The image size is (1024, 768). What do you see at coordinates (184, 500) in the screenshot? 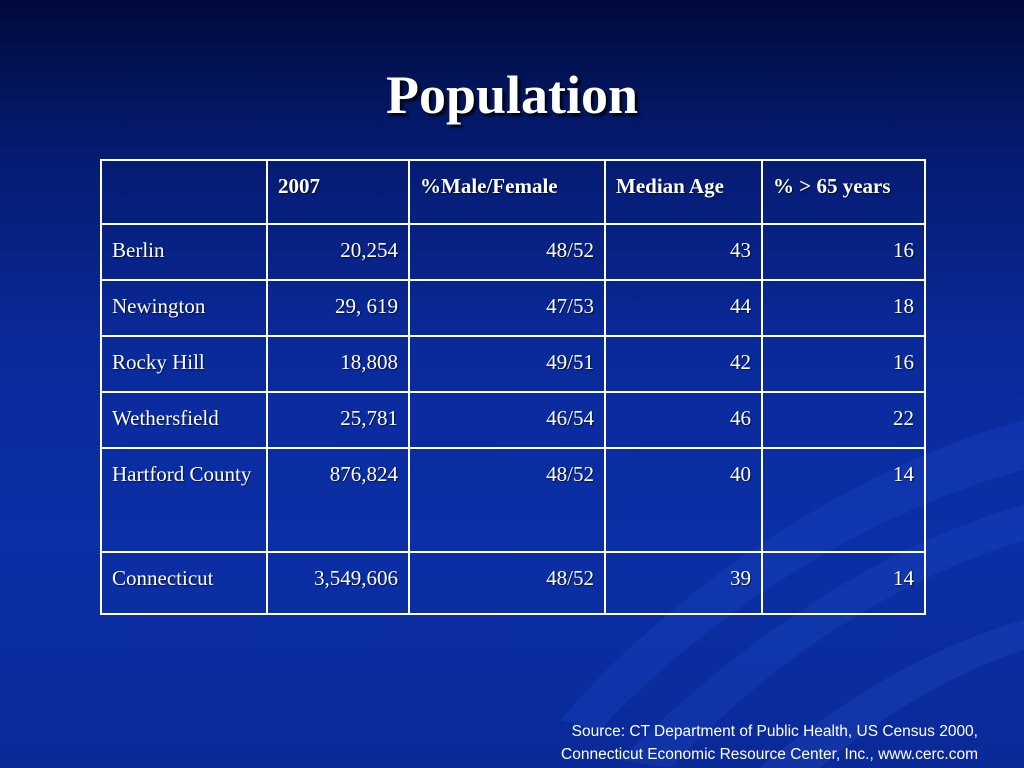
I see `row-name: Hartford County` at bounding box center [184, 500].